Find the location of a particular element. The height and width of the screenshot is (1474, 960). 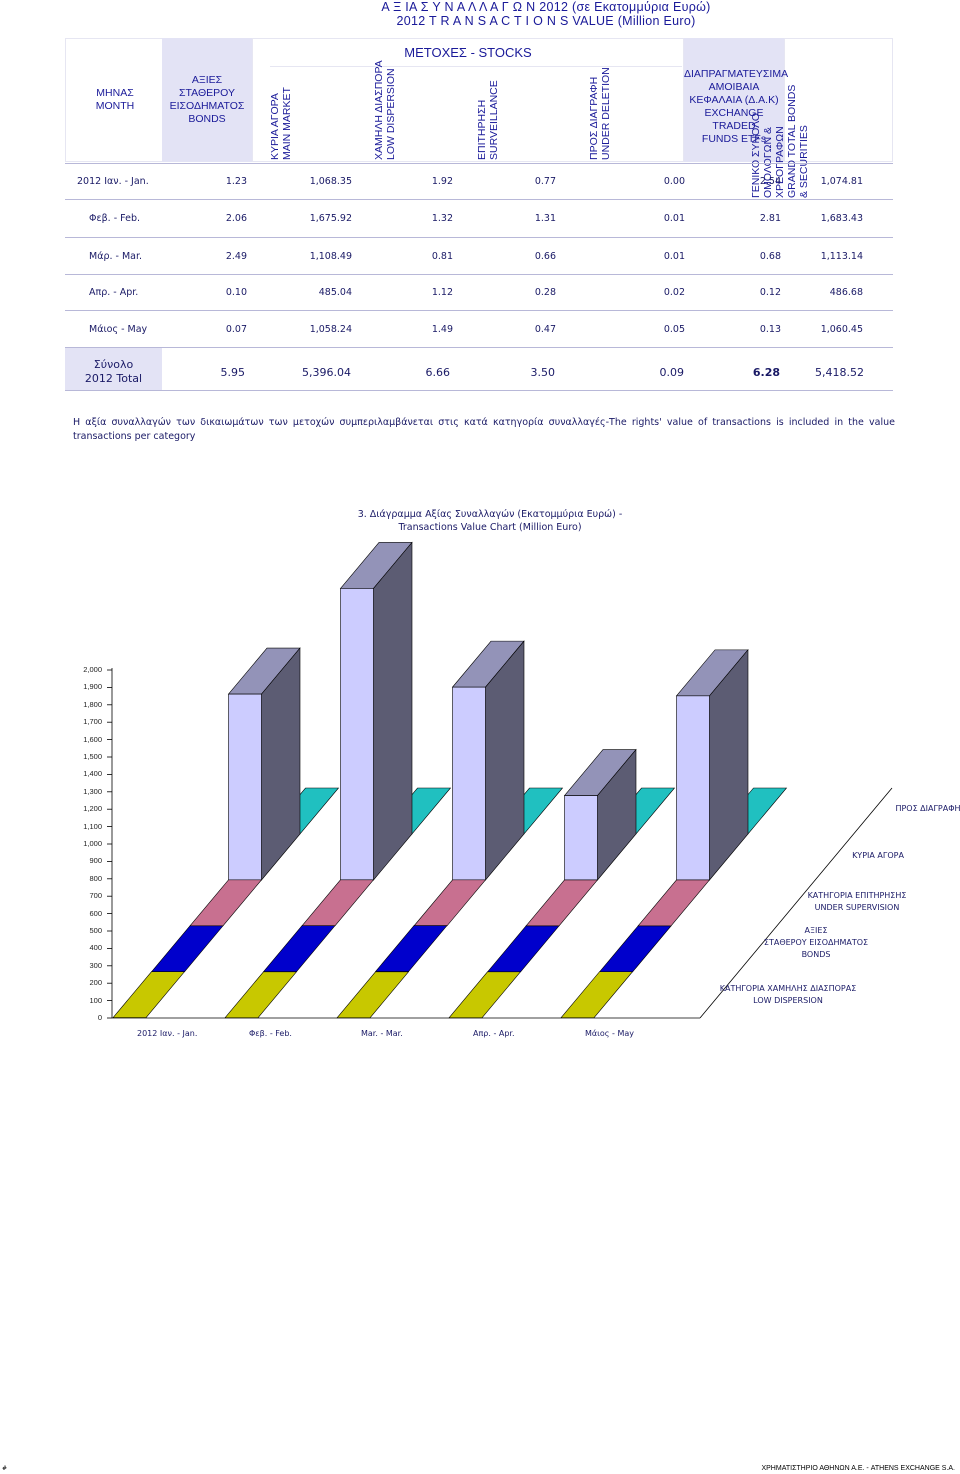

cell-surv: 1.31 is located at coordinates (545, 218).